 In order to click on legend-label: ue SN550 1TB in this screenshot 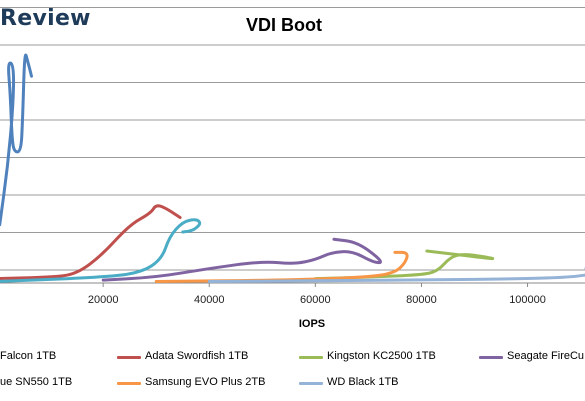, I will do `click(36, 382)`.